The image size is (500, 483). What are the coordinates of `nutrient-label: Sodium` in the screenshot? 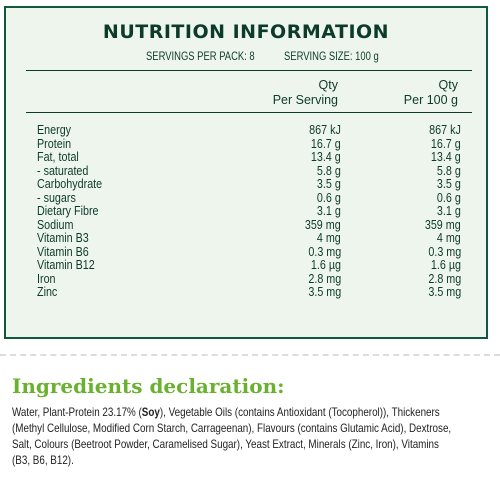 It's located at (55, 224).